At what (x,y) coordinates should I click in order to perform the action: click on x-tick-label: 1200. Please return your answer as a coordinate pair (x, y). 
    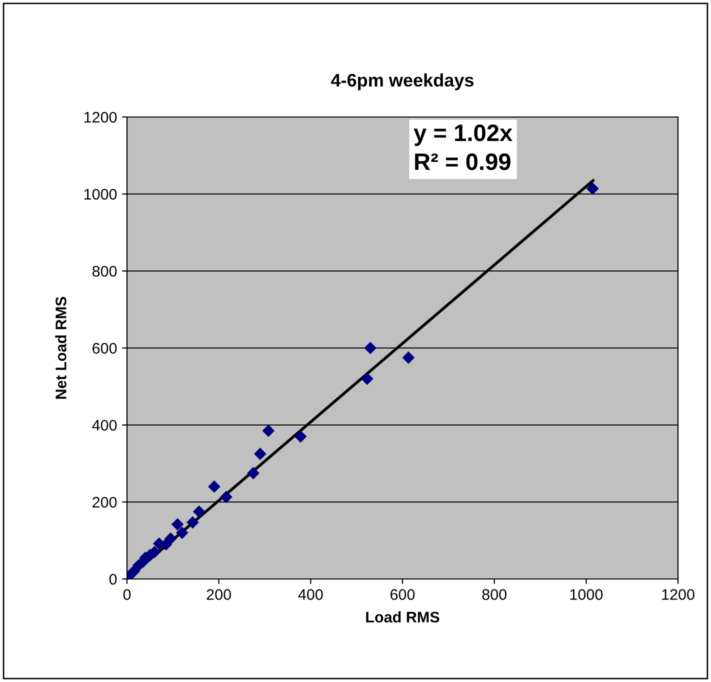
    Looking at the image, I should click on (678, 594).